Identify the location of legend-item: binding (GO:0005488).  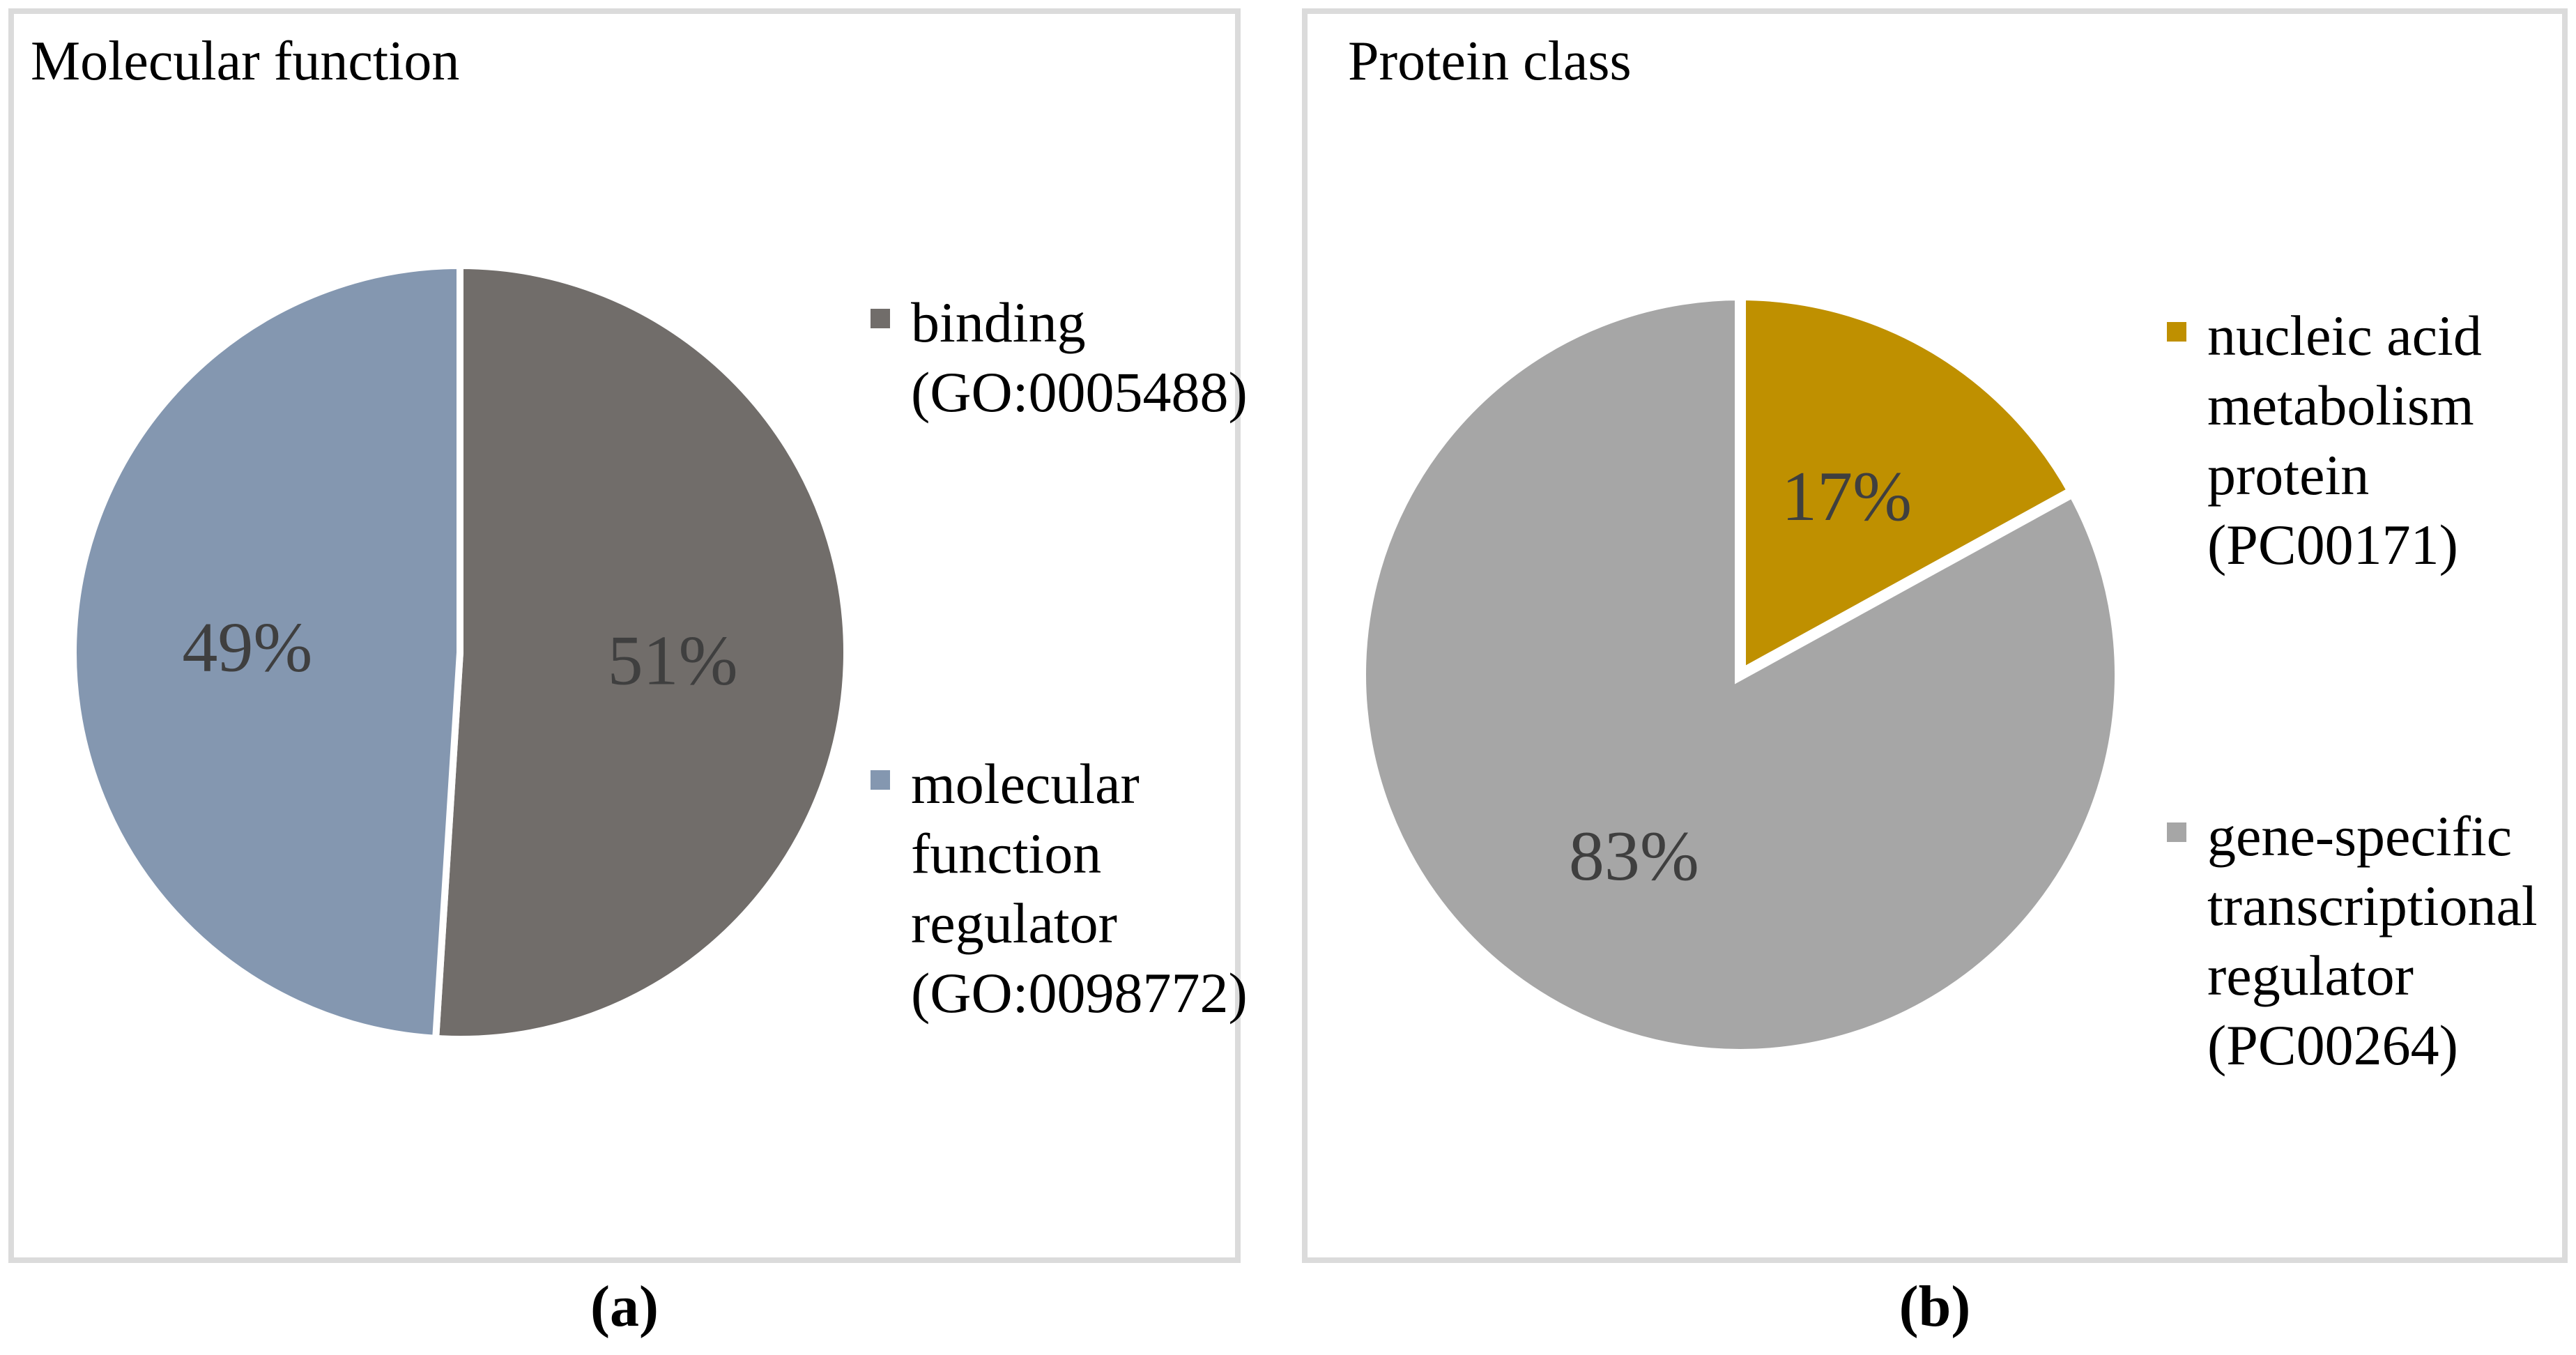
(1059, 358).